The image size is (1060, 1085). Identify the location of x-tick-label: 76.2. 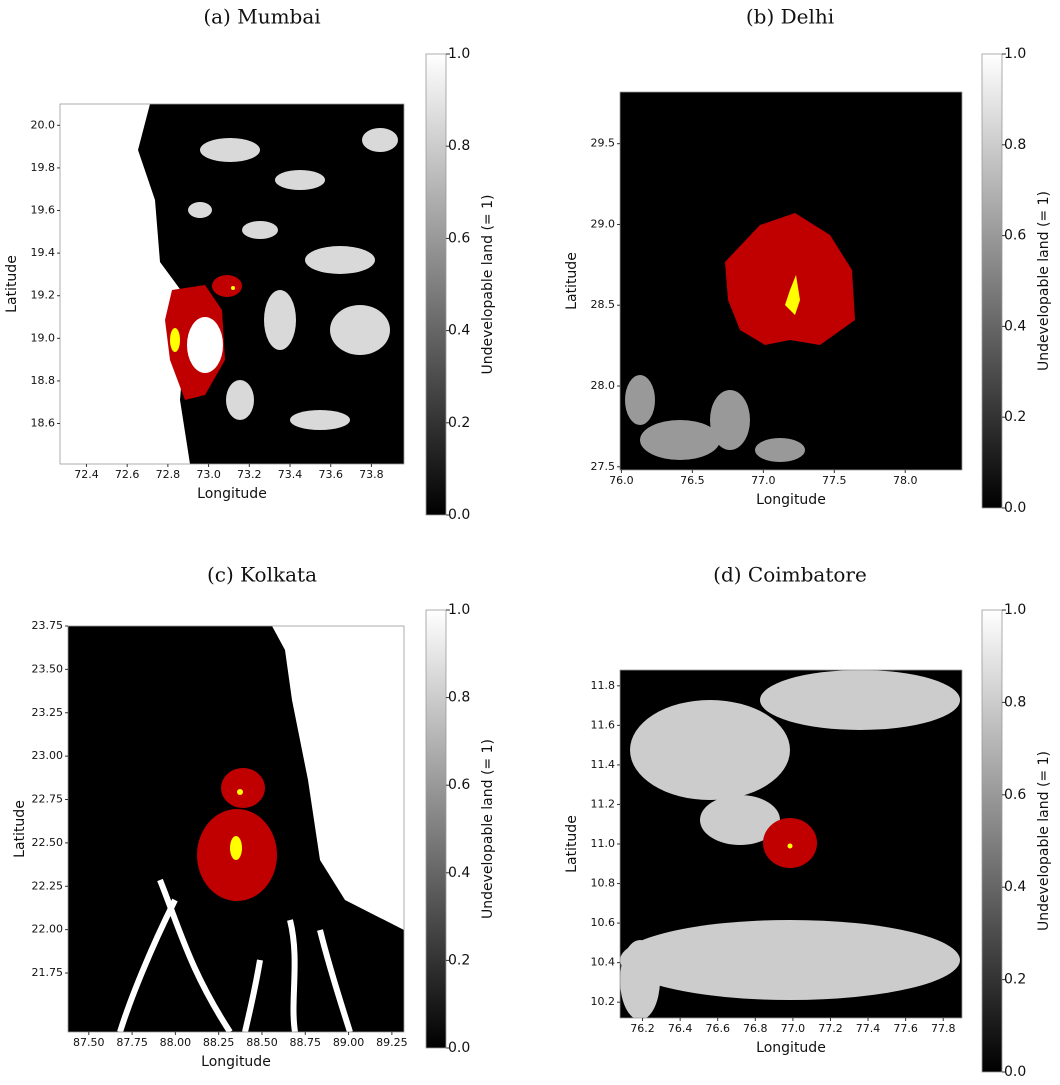
(642, 1028).